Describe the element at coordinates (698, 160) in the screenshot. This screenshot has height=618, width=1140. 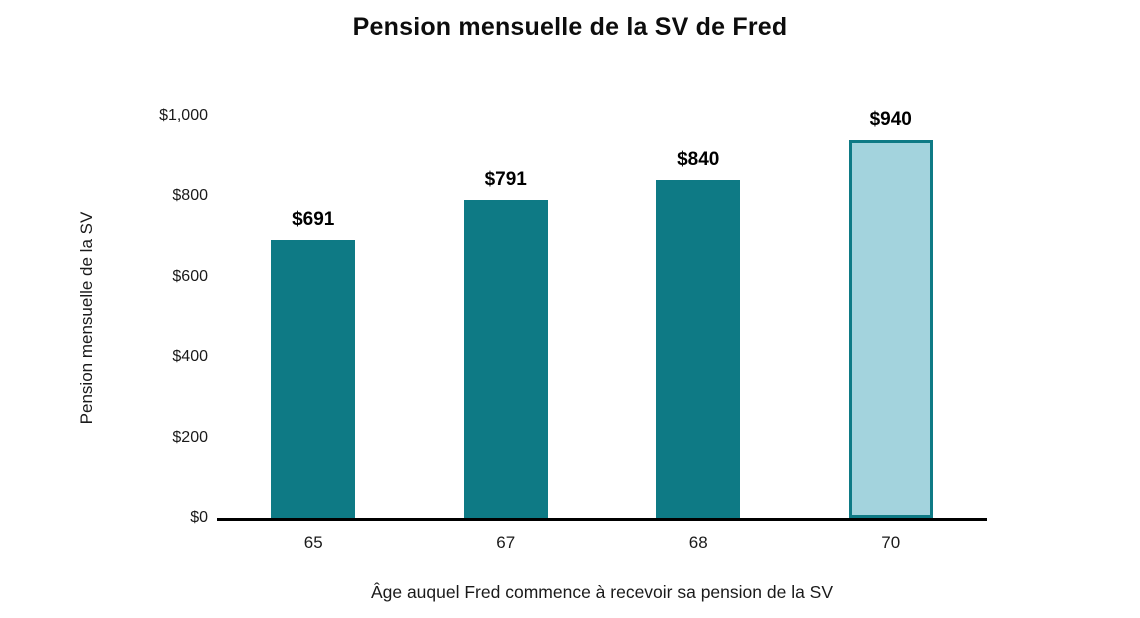
I see `bar-value-label: $840` at that location.